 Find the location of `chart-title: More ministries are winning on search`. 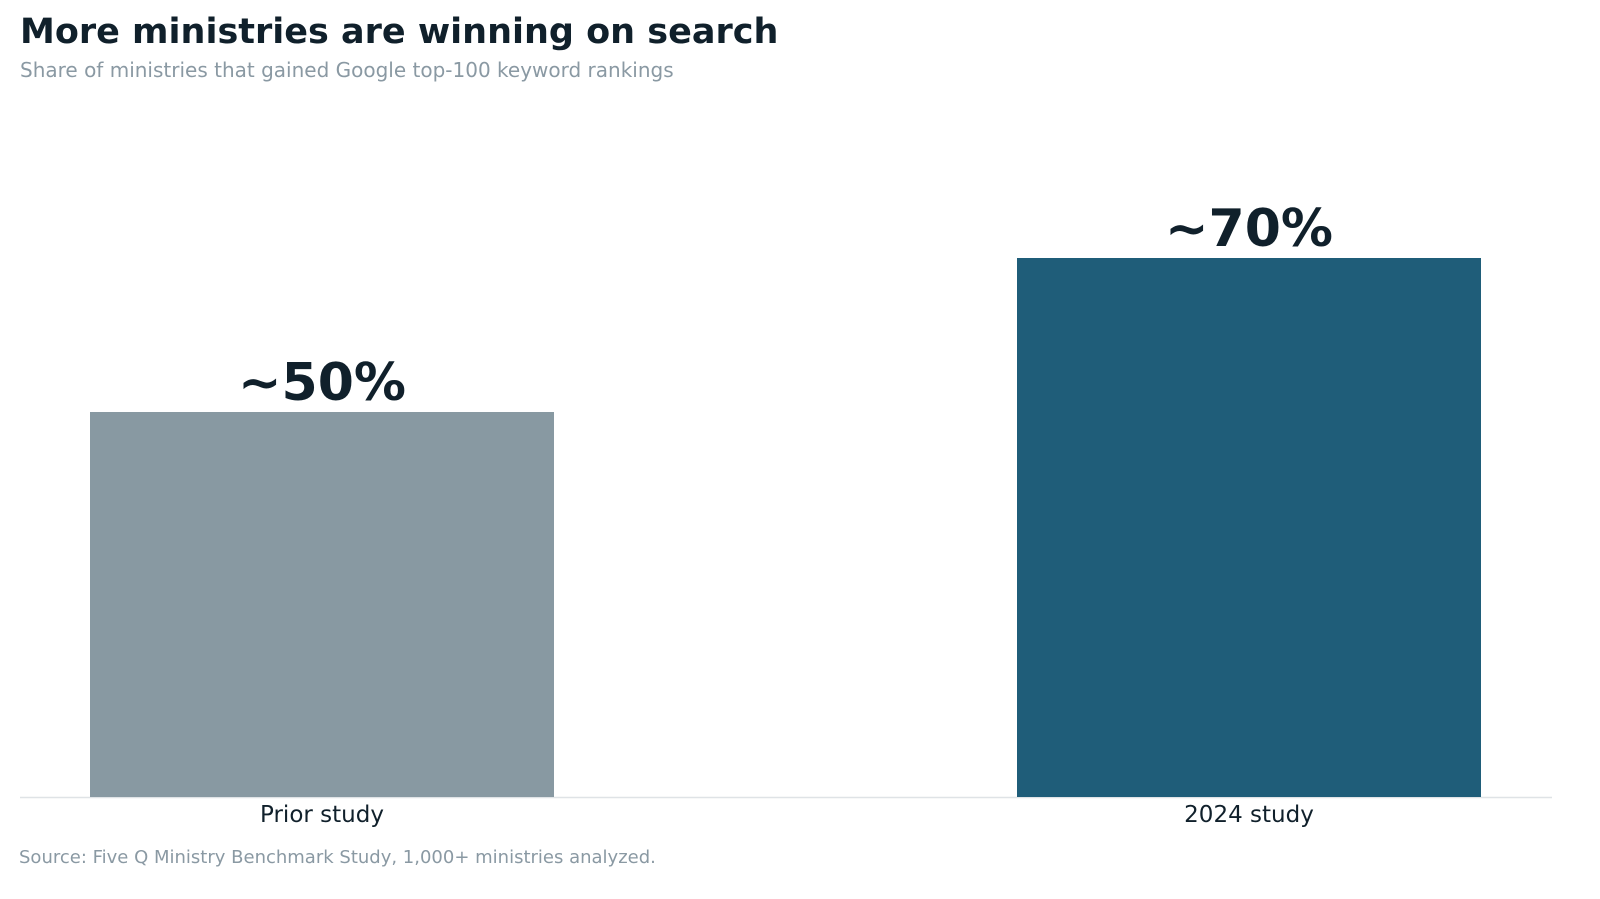

chart-title: More ministries are winning on search is located at coordinates (399, 32).